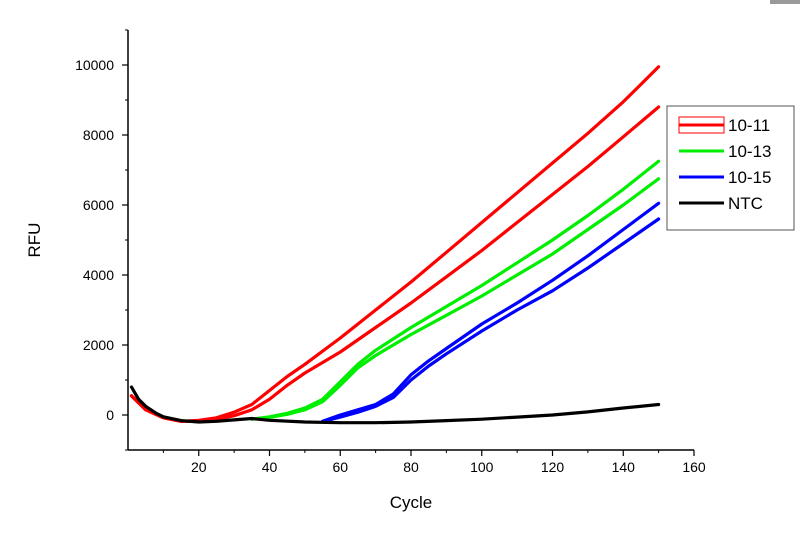 This screenshot has height=535, width=800. I want to click on x-tick-label: 40, so click(270, 467).